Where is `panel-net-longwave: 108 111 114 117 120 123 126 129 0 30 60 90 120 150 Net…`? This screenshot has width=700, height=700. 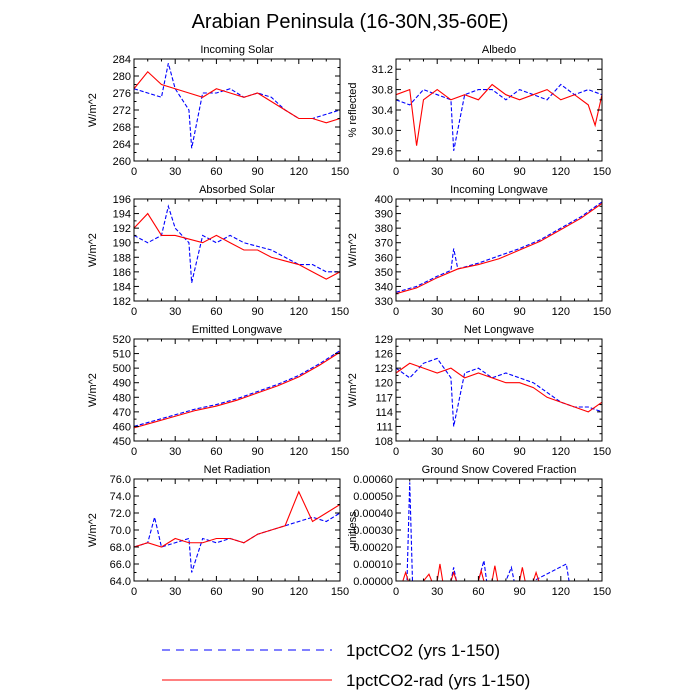 panel-net-longwave: 108 111 114 117 120 123 126 129 0 30 60 90 120 150 Net… is located at coordinates (479, 391).